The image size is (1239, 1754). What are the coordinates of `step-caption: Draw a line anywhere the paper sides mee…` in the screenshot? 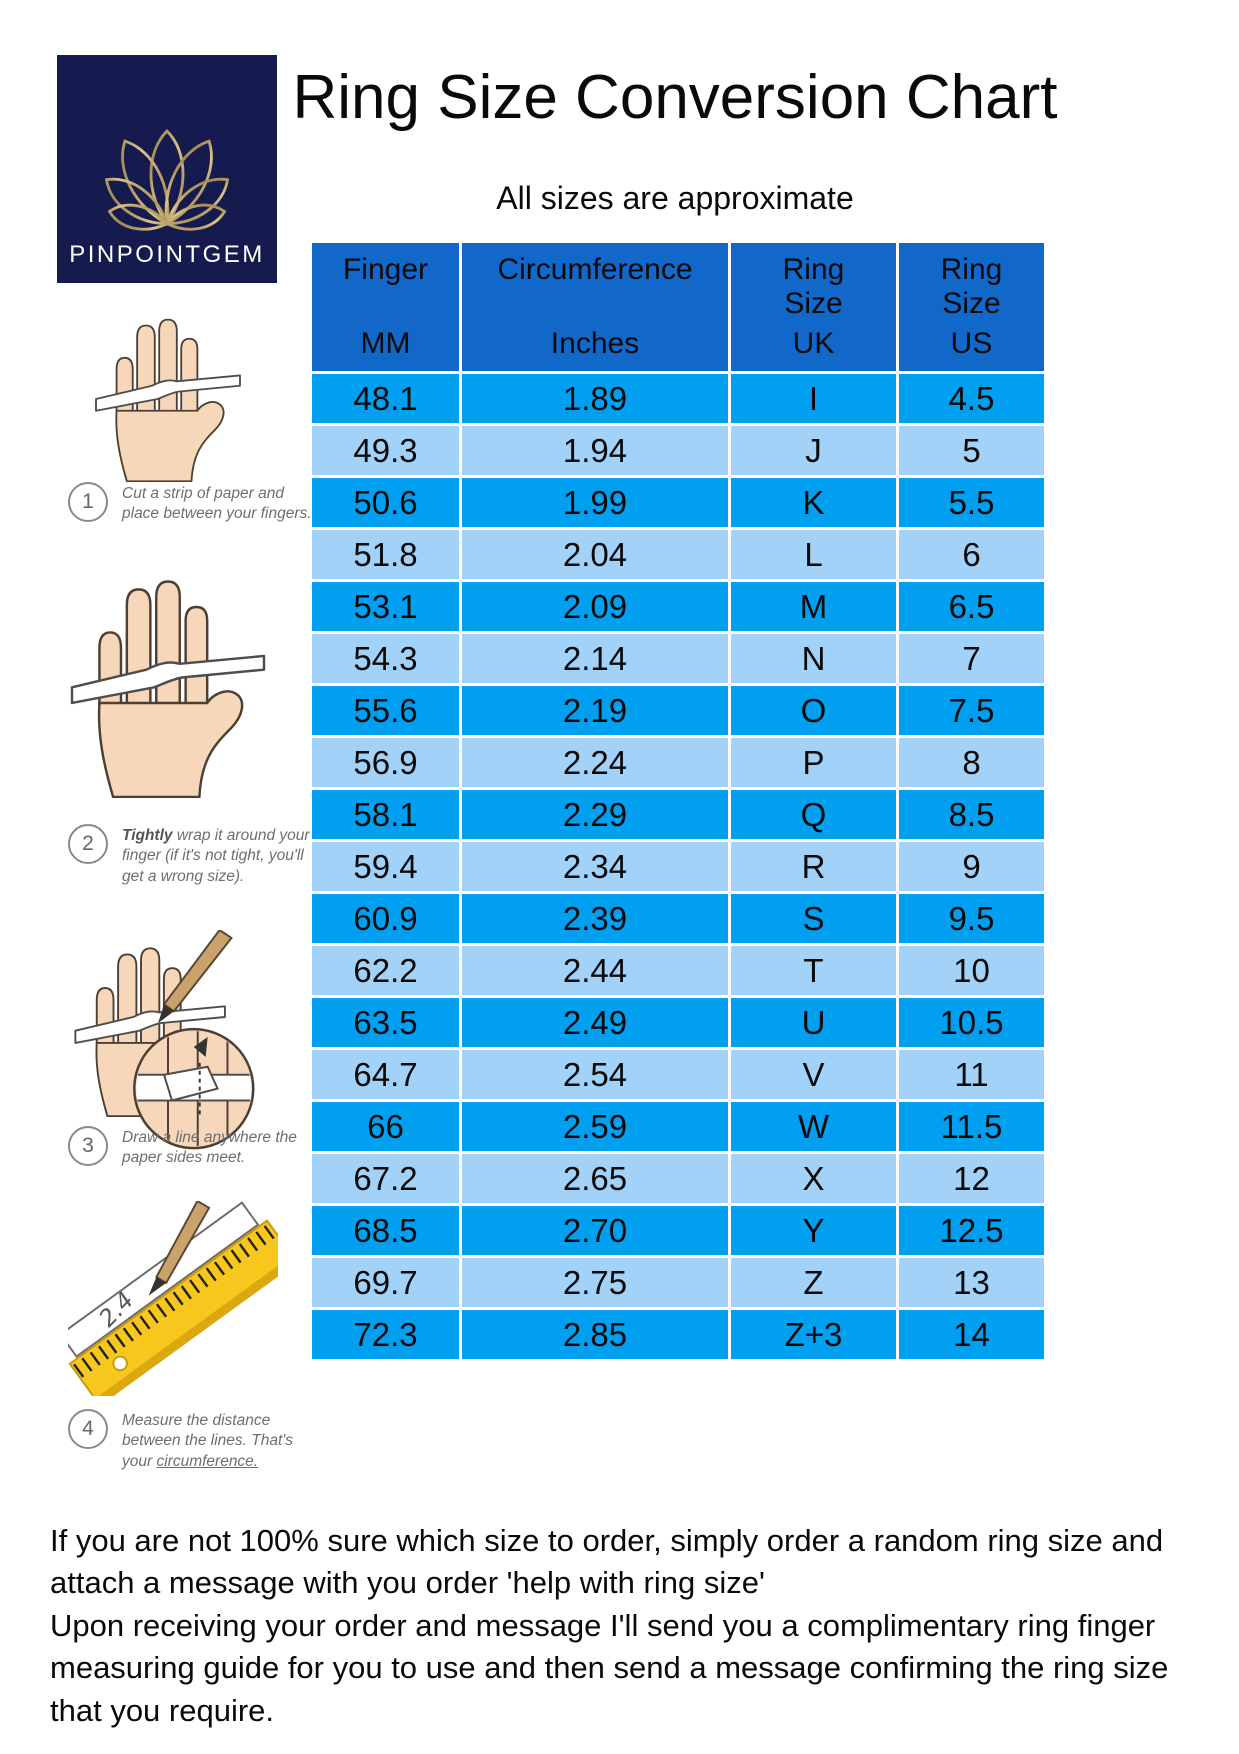 It's located at (209, 1148).